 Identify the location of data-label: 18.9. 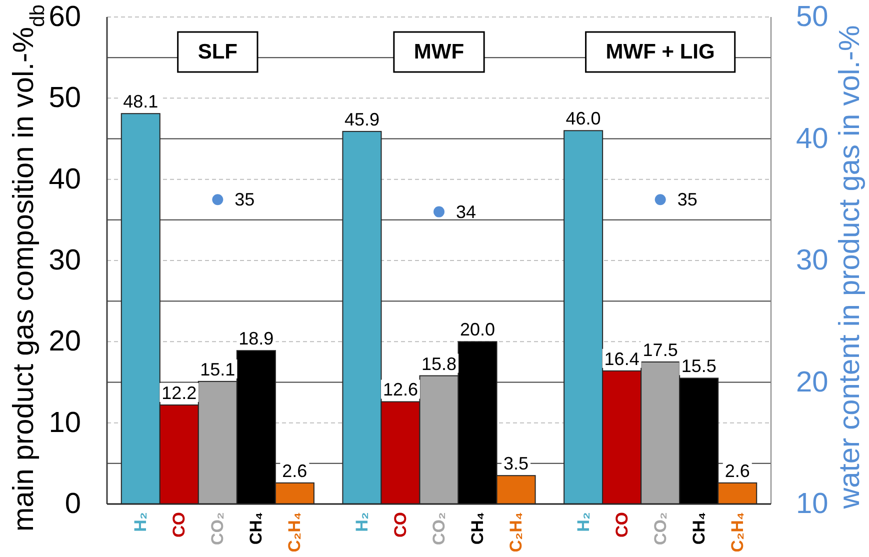
(256, 338).